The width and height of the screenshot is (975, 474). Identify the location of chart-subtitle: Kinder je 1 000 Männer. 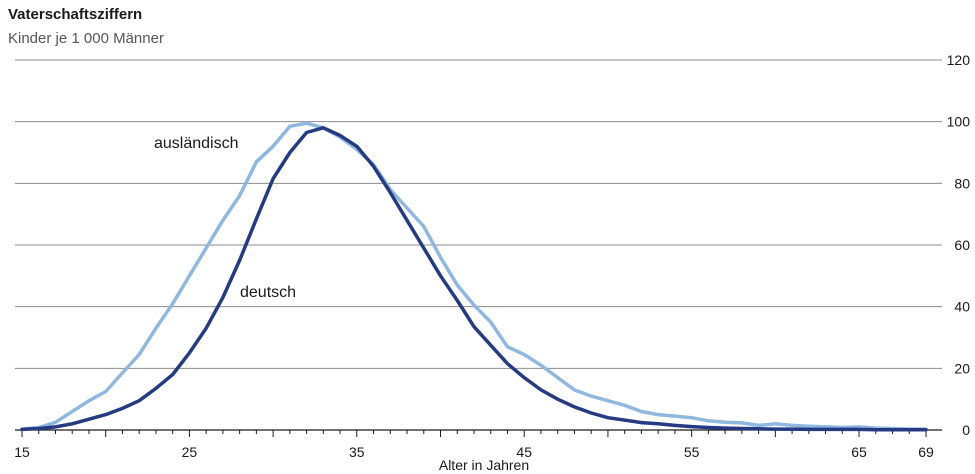
(86, 38).